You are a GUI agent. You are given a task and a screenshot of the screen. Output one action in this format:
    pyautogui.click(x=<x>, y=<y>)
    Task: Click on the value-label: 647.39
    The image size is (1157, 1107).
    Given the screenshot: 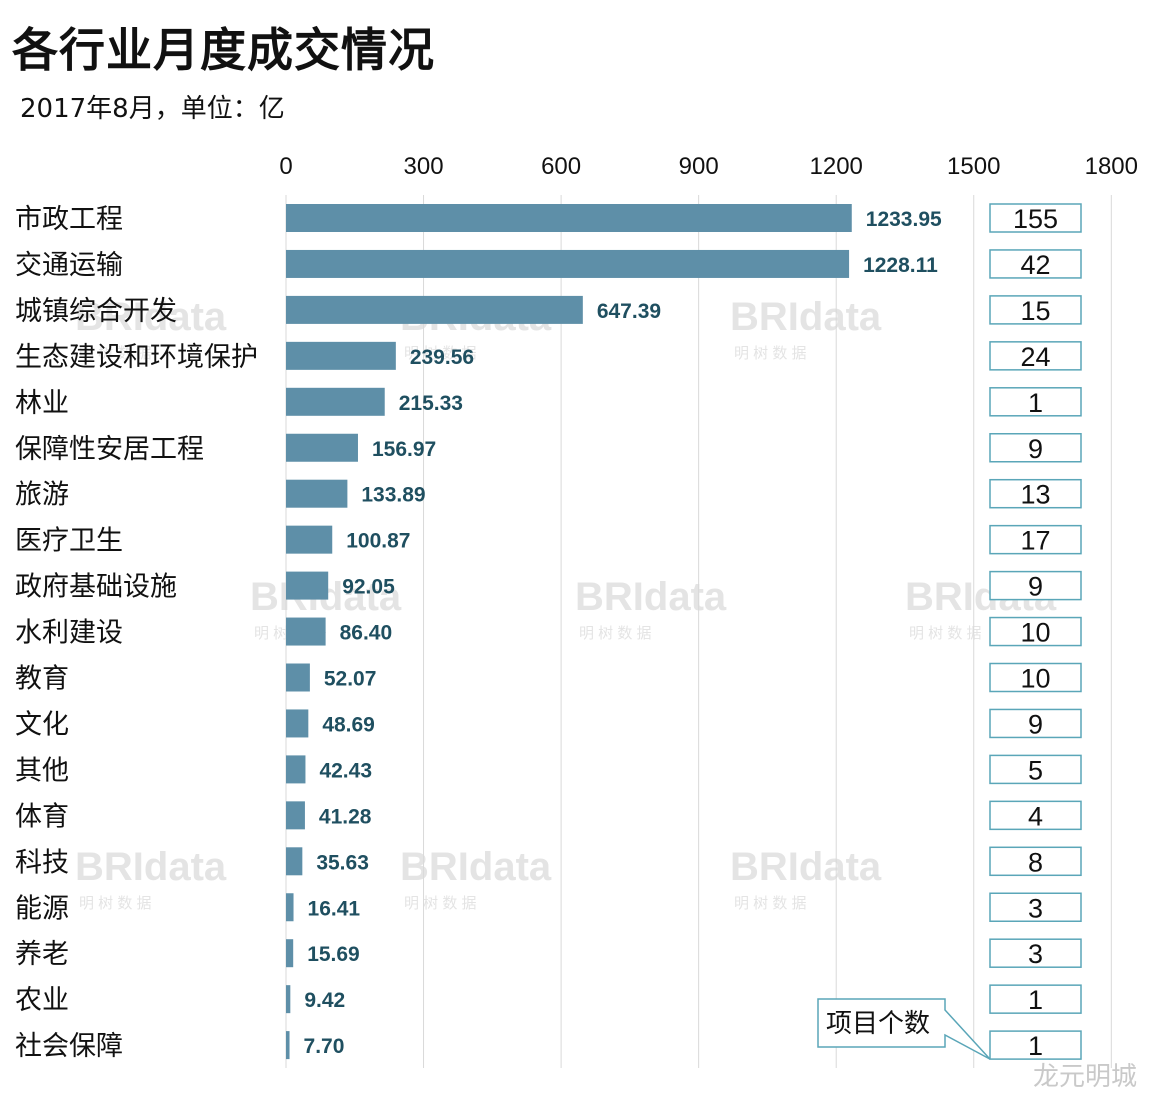 What is the action you would take?
    pyautogui.click(x=629, y=311)
    